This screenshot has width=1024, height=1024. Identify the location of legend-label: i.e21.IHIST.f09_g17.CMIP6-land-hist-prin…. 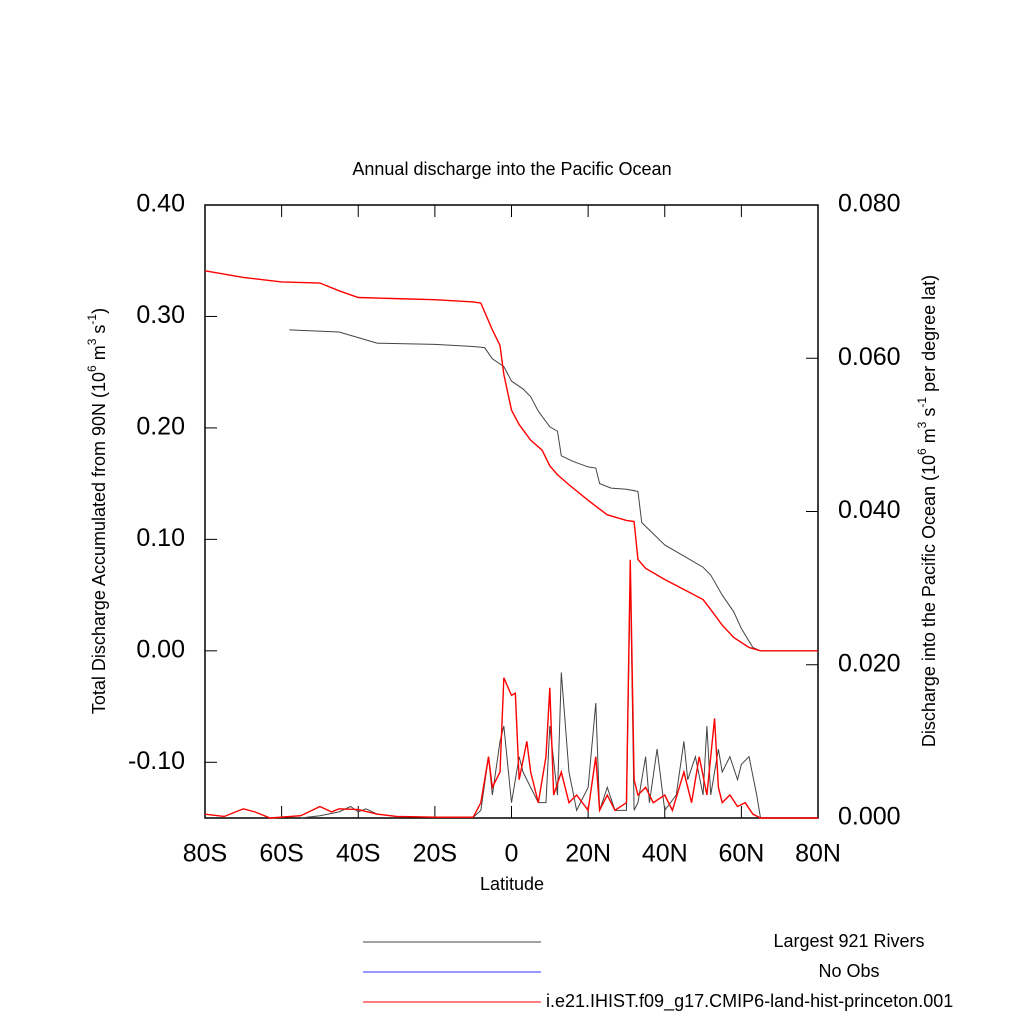
(749, 1001).